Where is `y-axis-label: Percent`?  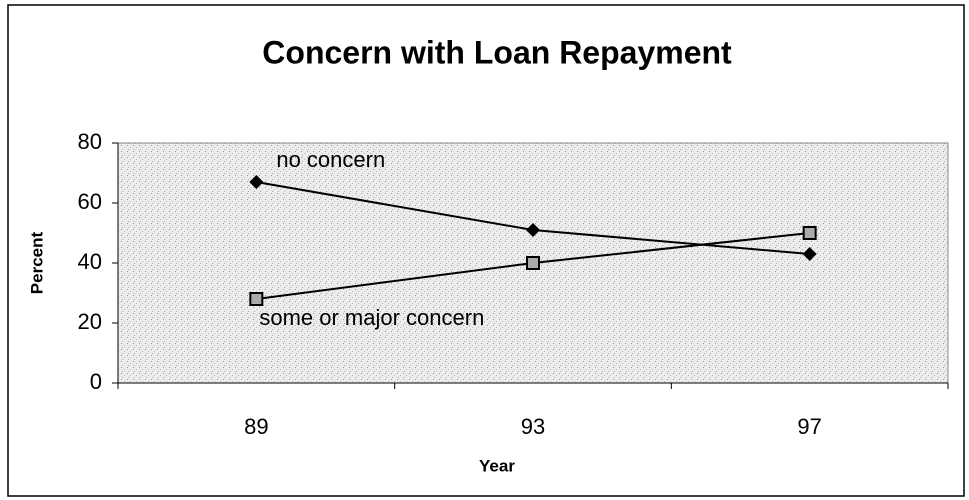 y-axis-label: Percent is located at coordinates (36, 262).